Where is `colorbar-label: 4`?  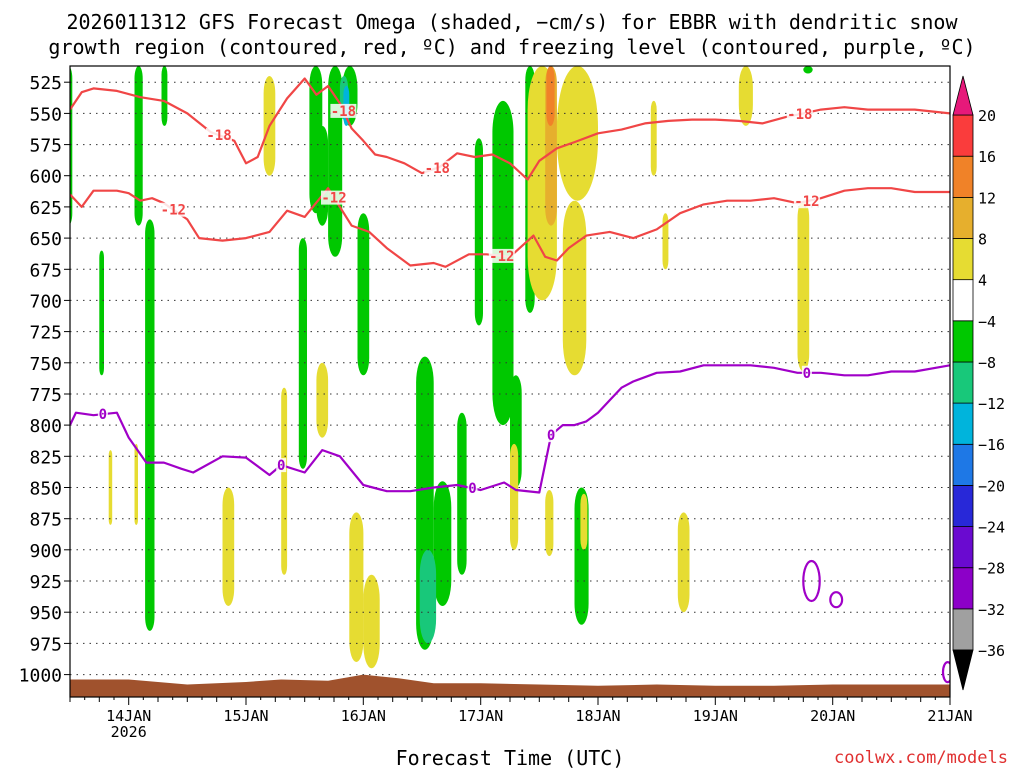
colorbar-label: 4 is located at coordinates (982, 281).